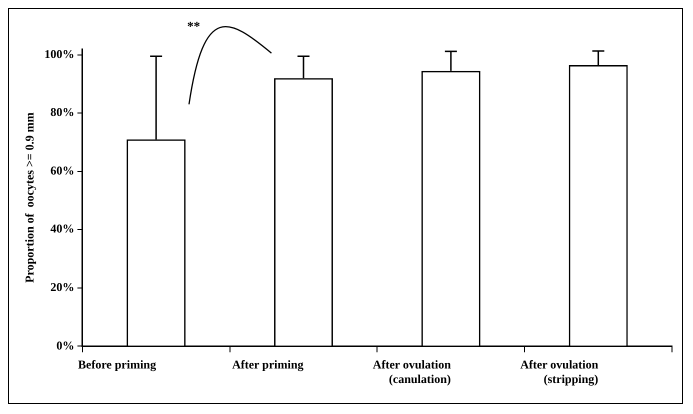 This screenshot has height=414, width=693. Describe the element at coordinates (268, 364) in the screenshot. I see `x-tick-label: After priming` at that location.